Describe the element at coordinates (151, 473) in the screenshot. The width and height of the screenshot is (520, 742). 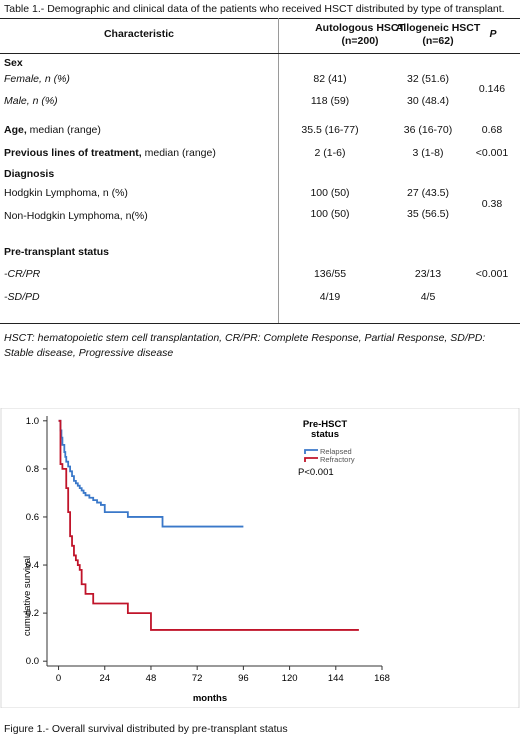
I see `survival-curve-relapsed` at that location.